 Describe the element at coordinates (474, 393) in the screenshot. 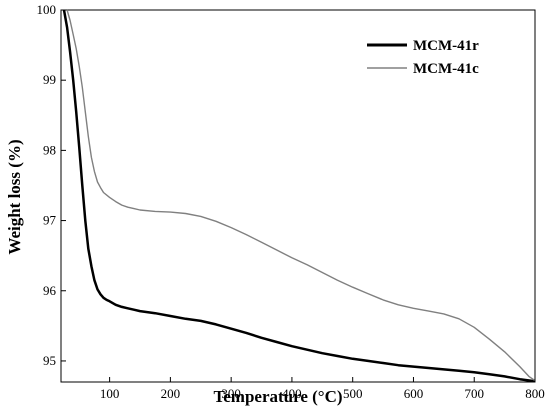

I see `x-tick-label-700: 700` at that location.